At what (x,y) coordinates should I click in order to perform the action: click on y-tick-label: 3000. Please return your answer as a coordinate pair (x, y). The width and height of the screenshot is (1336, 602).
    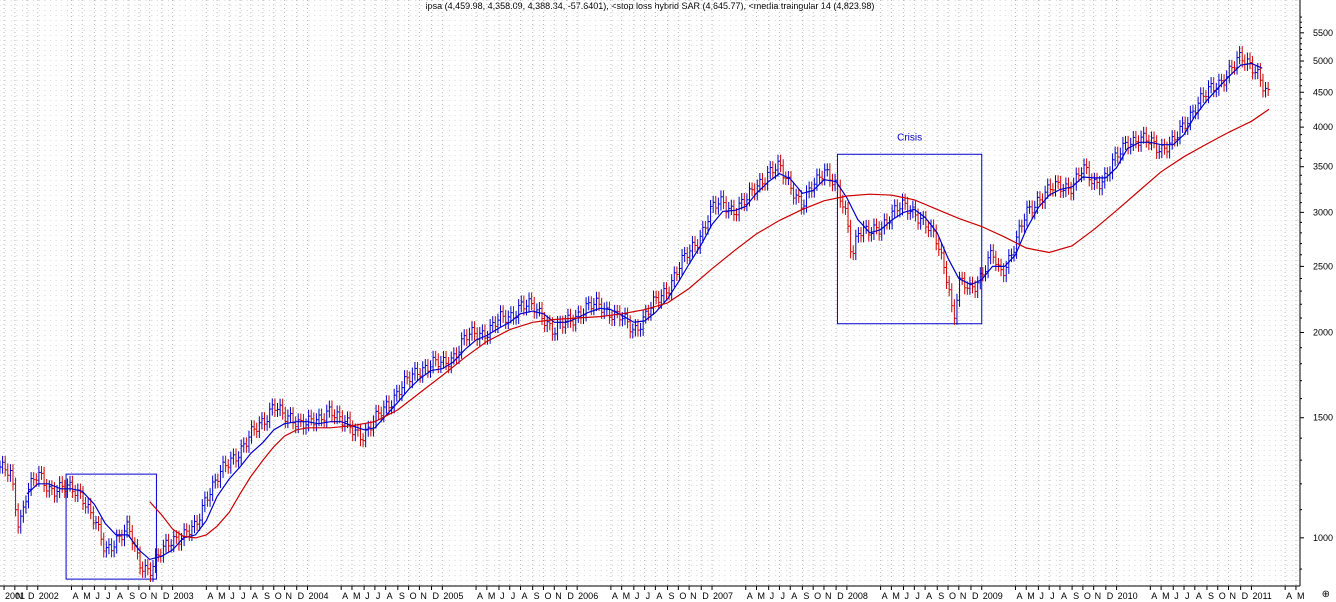
    Looking at the image, I should click on (1323, 212).